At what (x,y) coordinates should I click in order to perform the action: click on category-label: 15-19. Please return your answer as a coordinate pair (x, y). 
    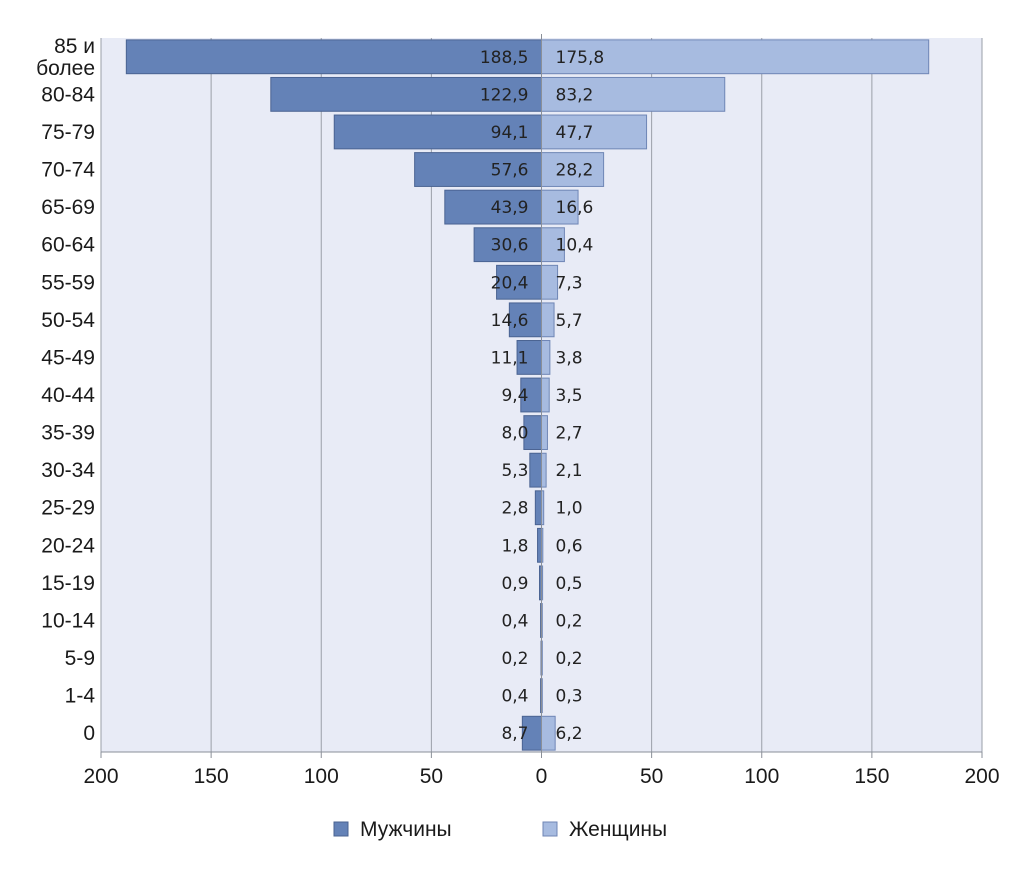
    Looking at the image, I should click on (68, 583).